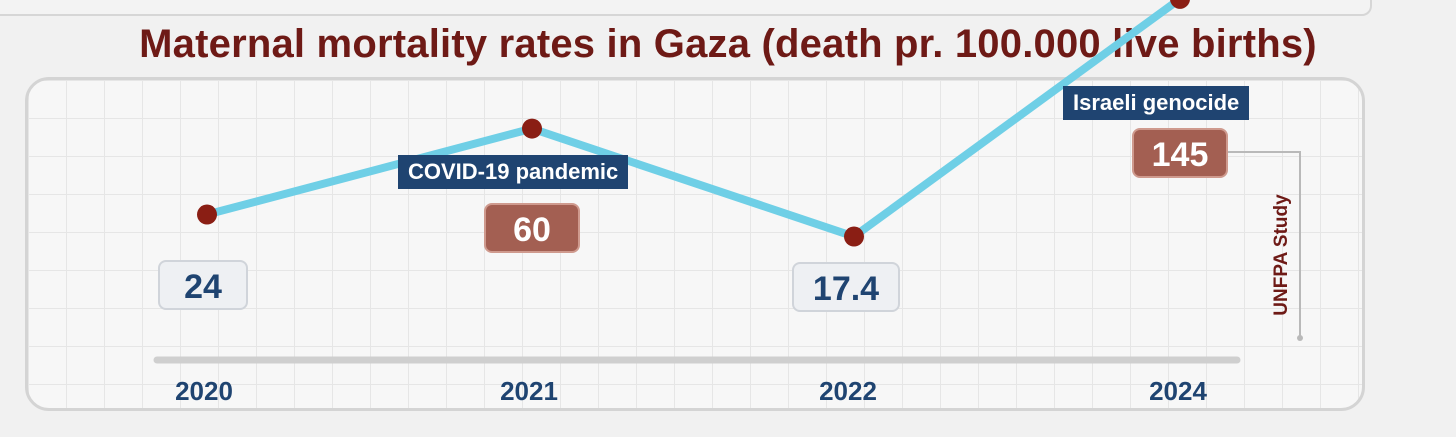  I want to click on x-tick-label: 2024, so click(1178, 391).